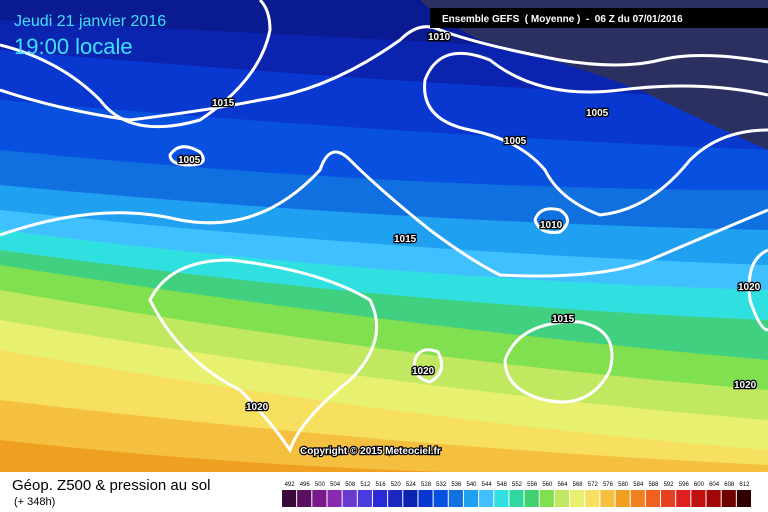 This screenshot has height=512, width=768. What do you see at coordinates (305, 485) in the screenshot?
I see `legend-label: 496` at bounding box center [305, 485].